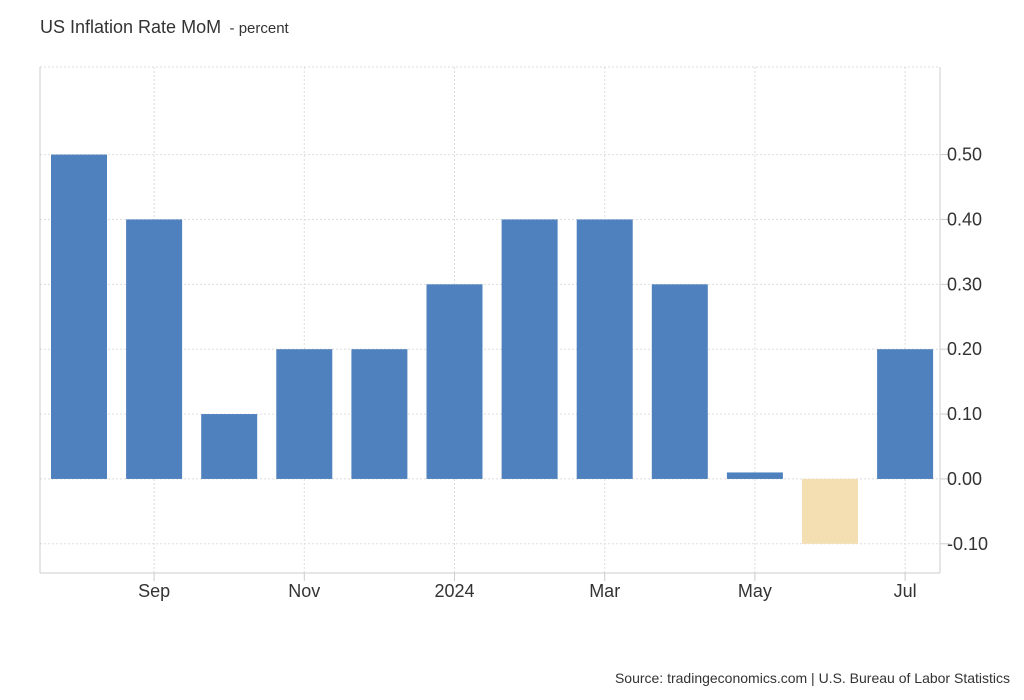 The height and width of the screenshot is (700, 1024). I want to click on chart-title: US Inflation Rate MoM, so click(131, 27).